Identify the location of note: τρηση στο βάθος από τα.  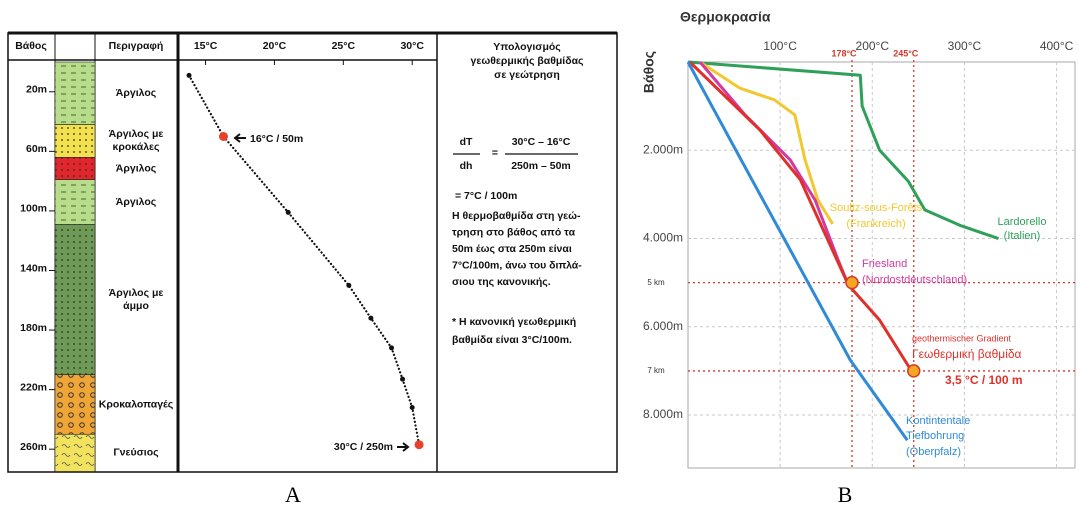
(514, 232).